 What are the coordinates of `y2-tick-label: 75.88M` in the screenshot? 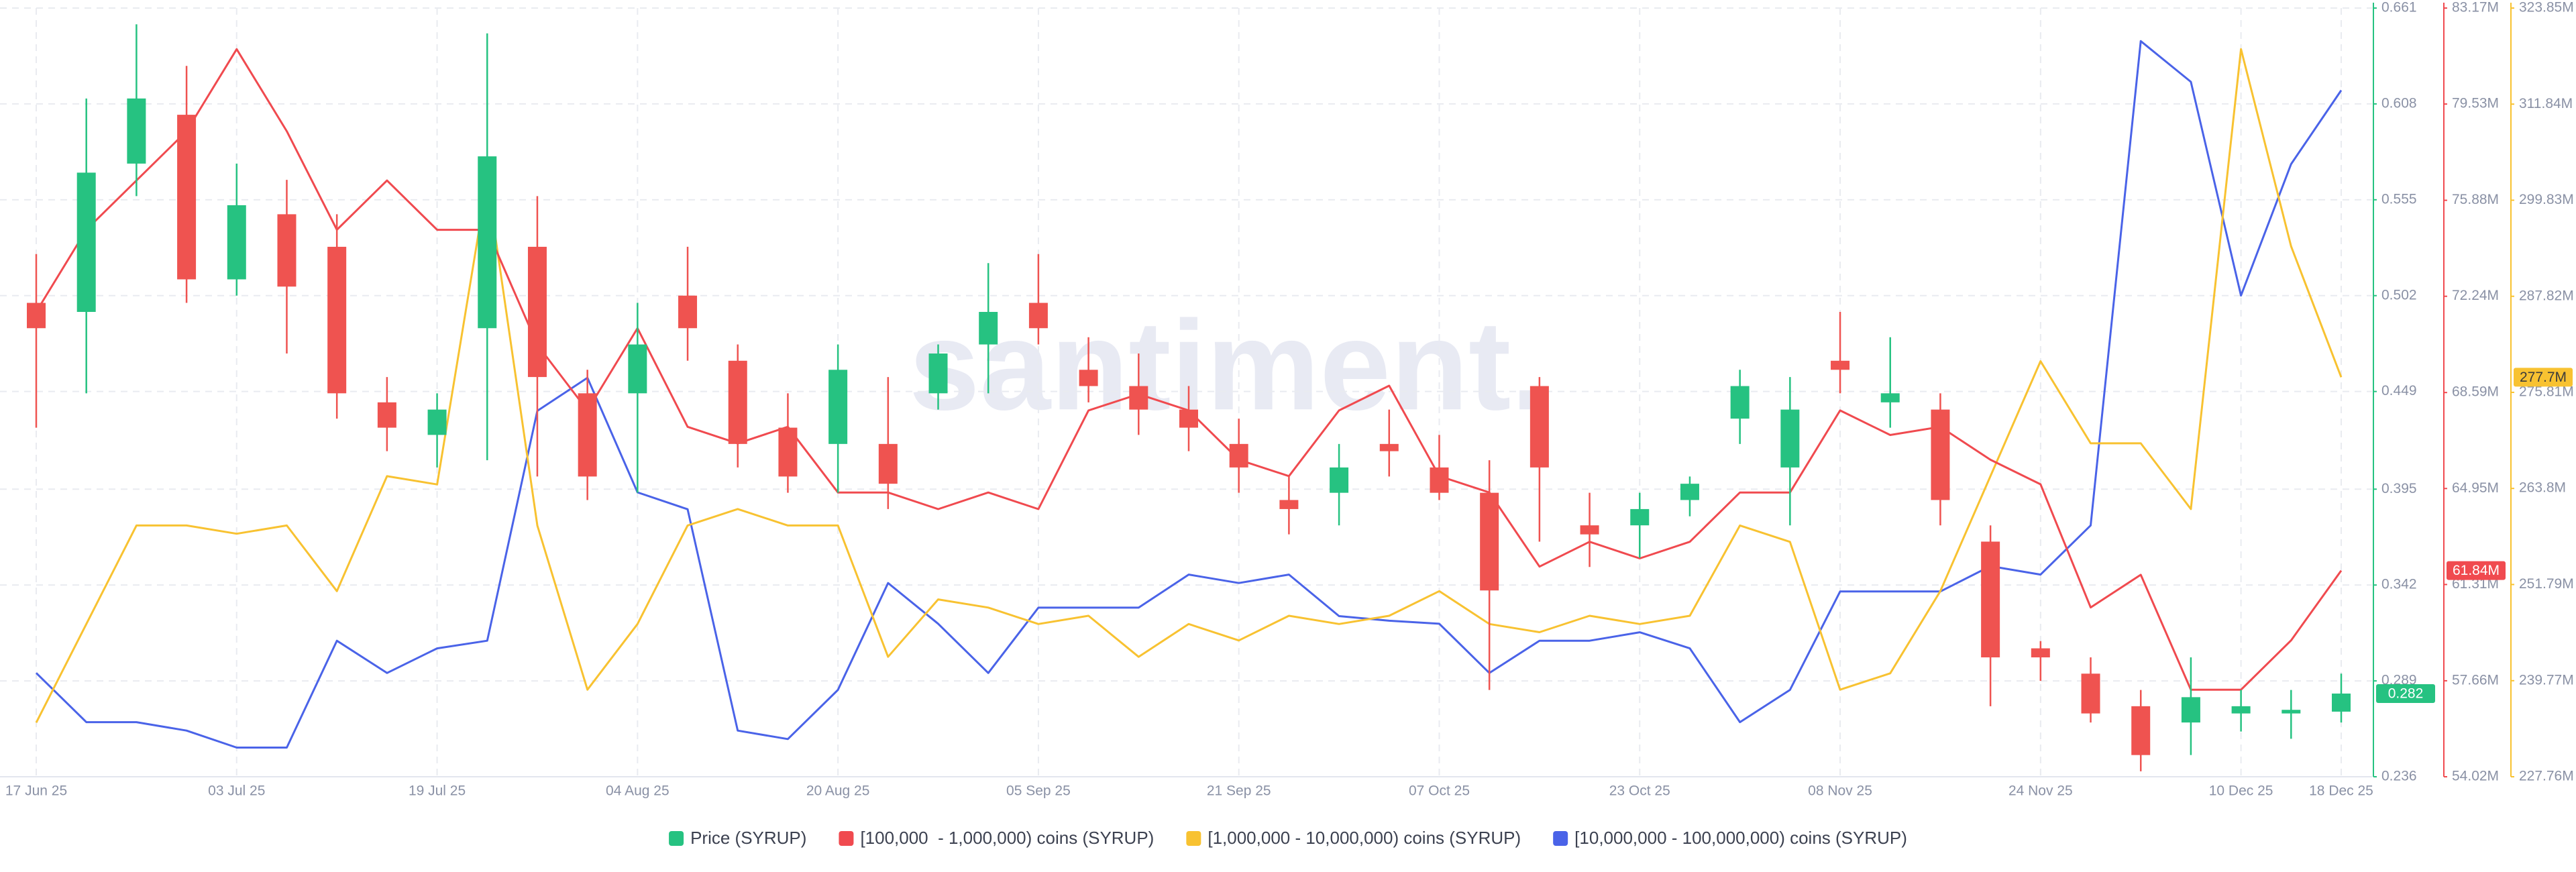 It's located at (2475, 200).